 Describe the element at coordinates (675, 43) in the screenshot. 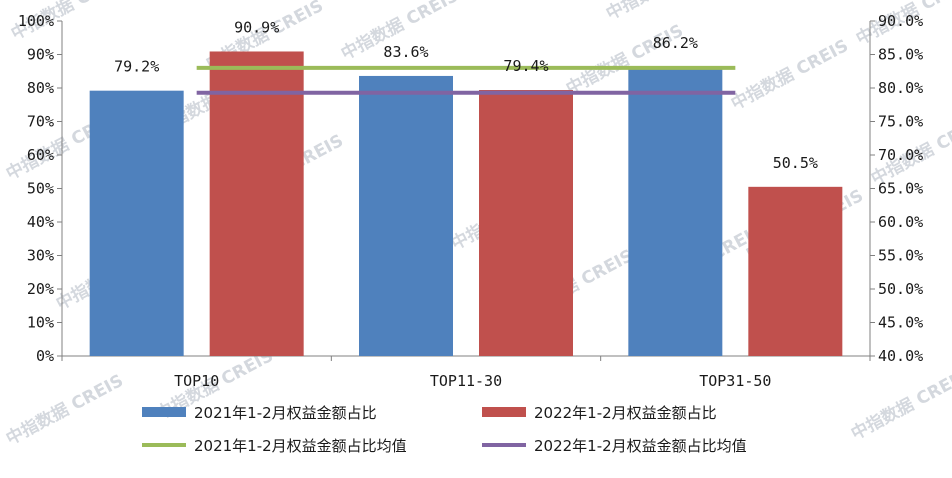

I see `data-label: 86.2%` at that location.